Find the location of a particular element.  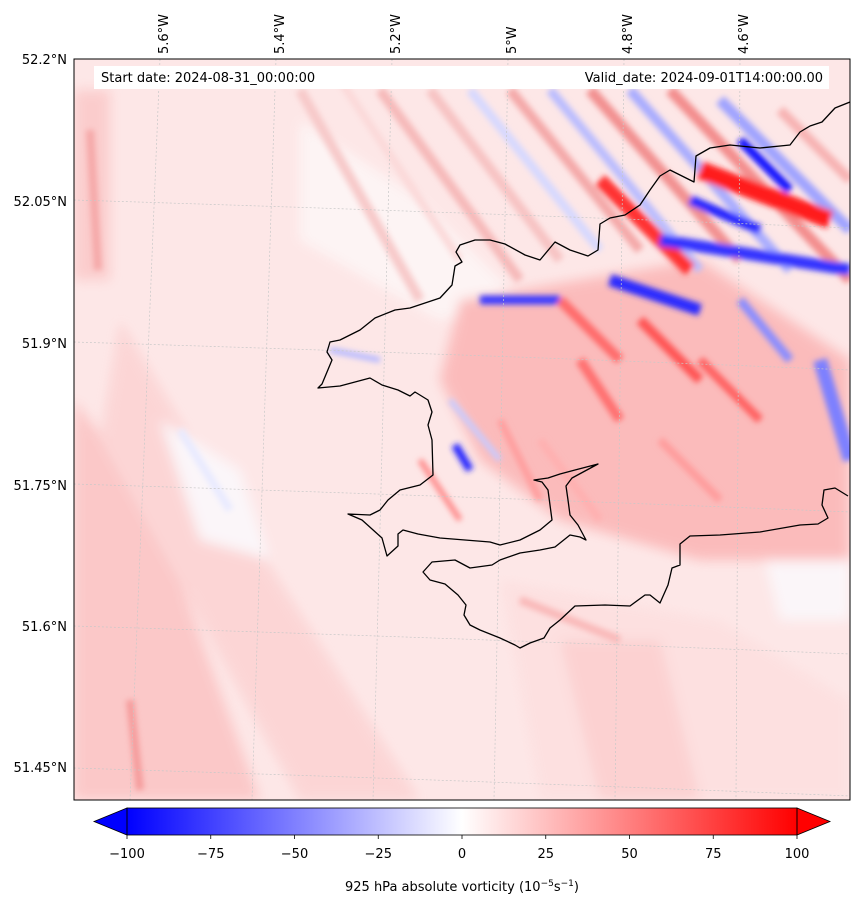

lon-label: 5.2°W is located at coordinates (396, 34).